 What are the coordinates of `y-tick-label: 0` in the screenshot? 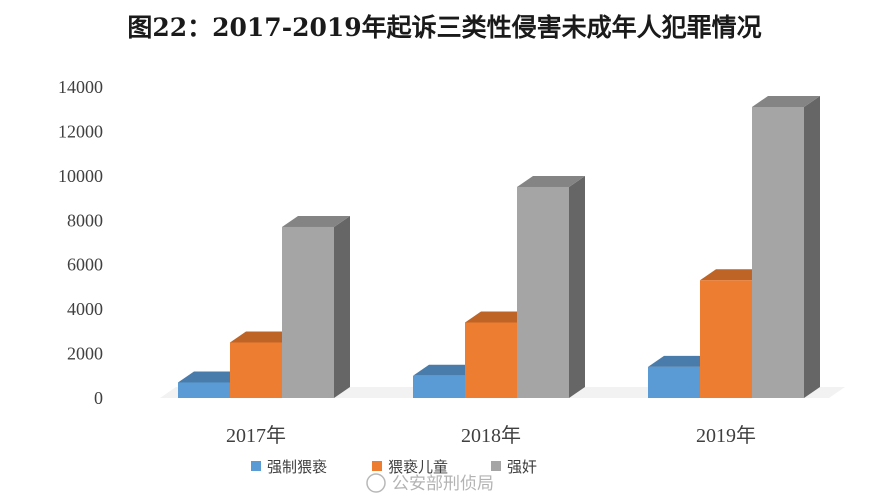 It's located at (98, 398).